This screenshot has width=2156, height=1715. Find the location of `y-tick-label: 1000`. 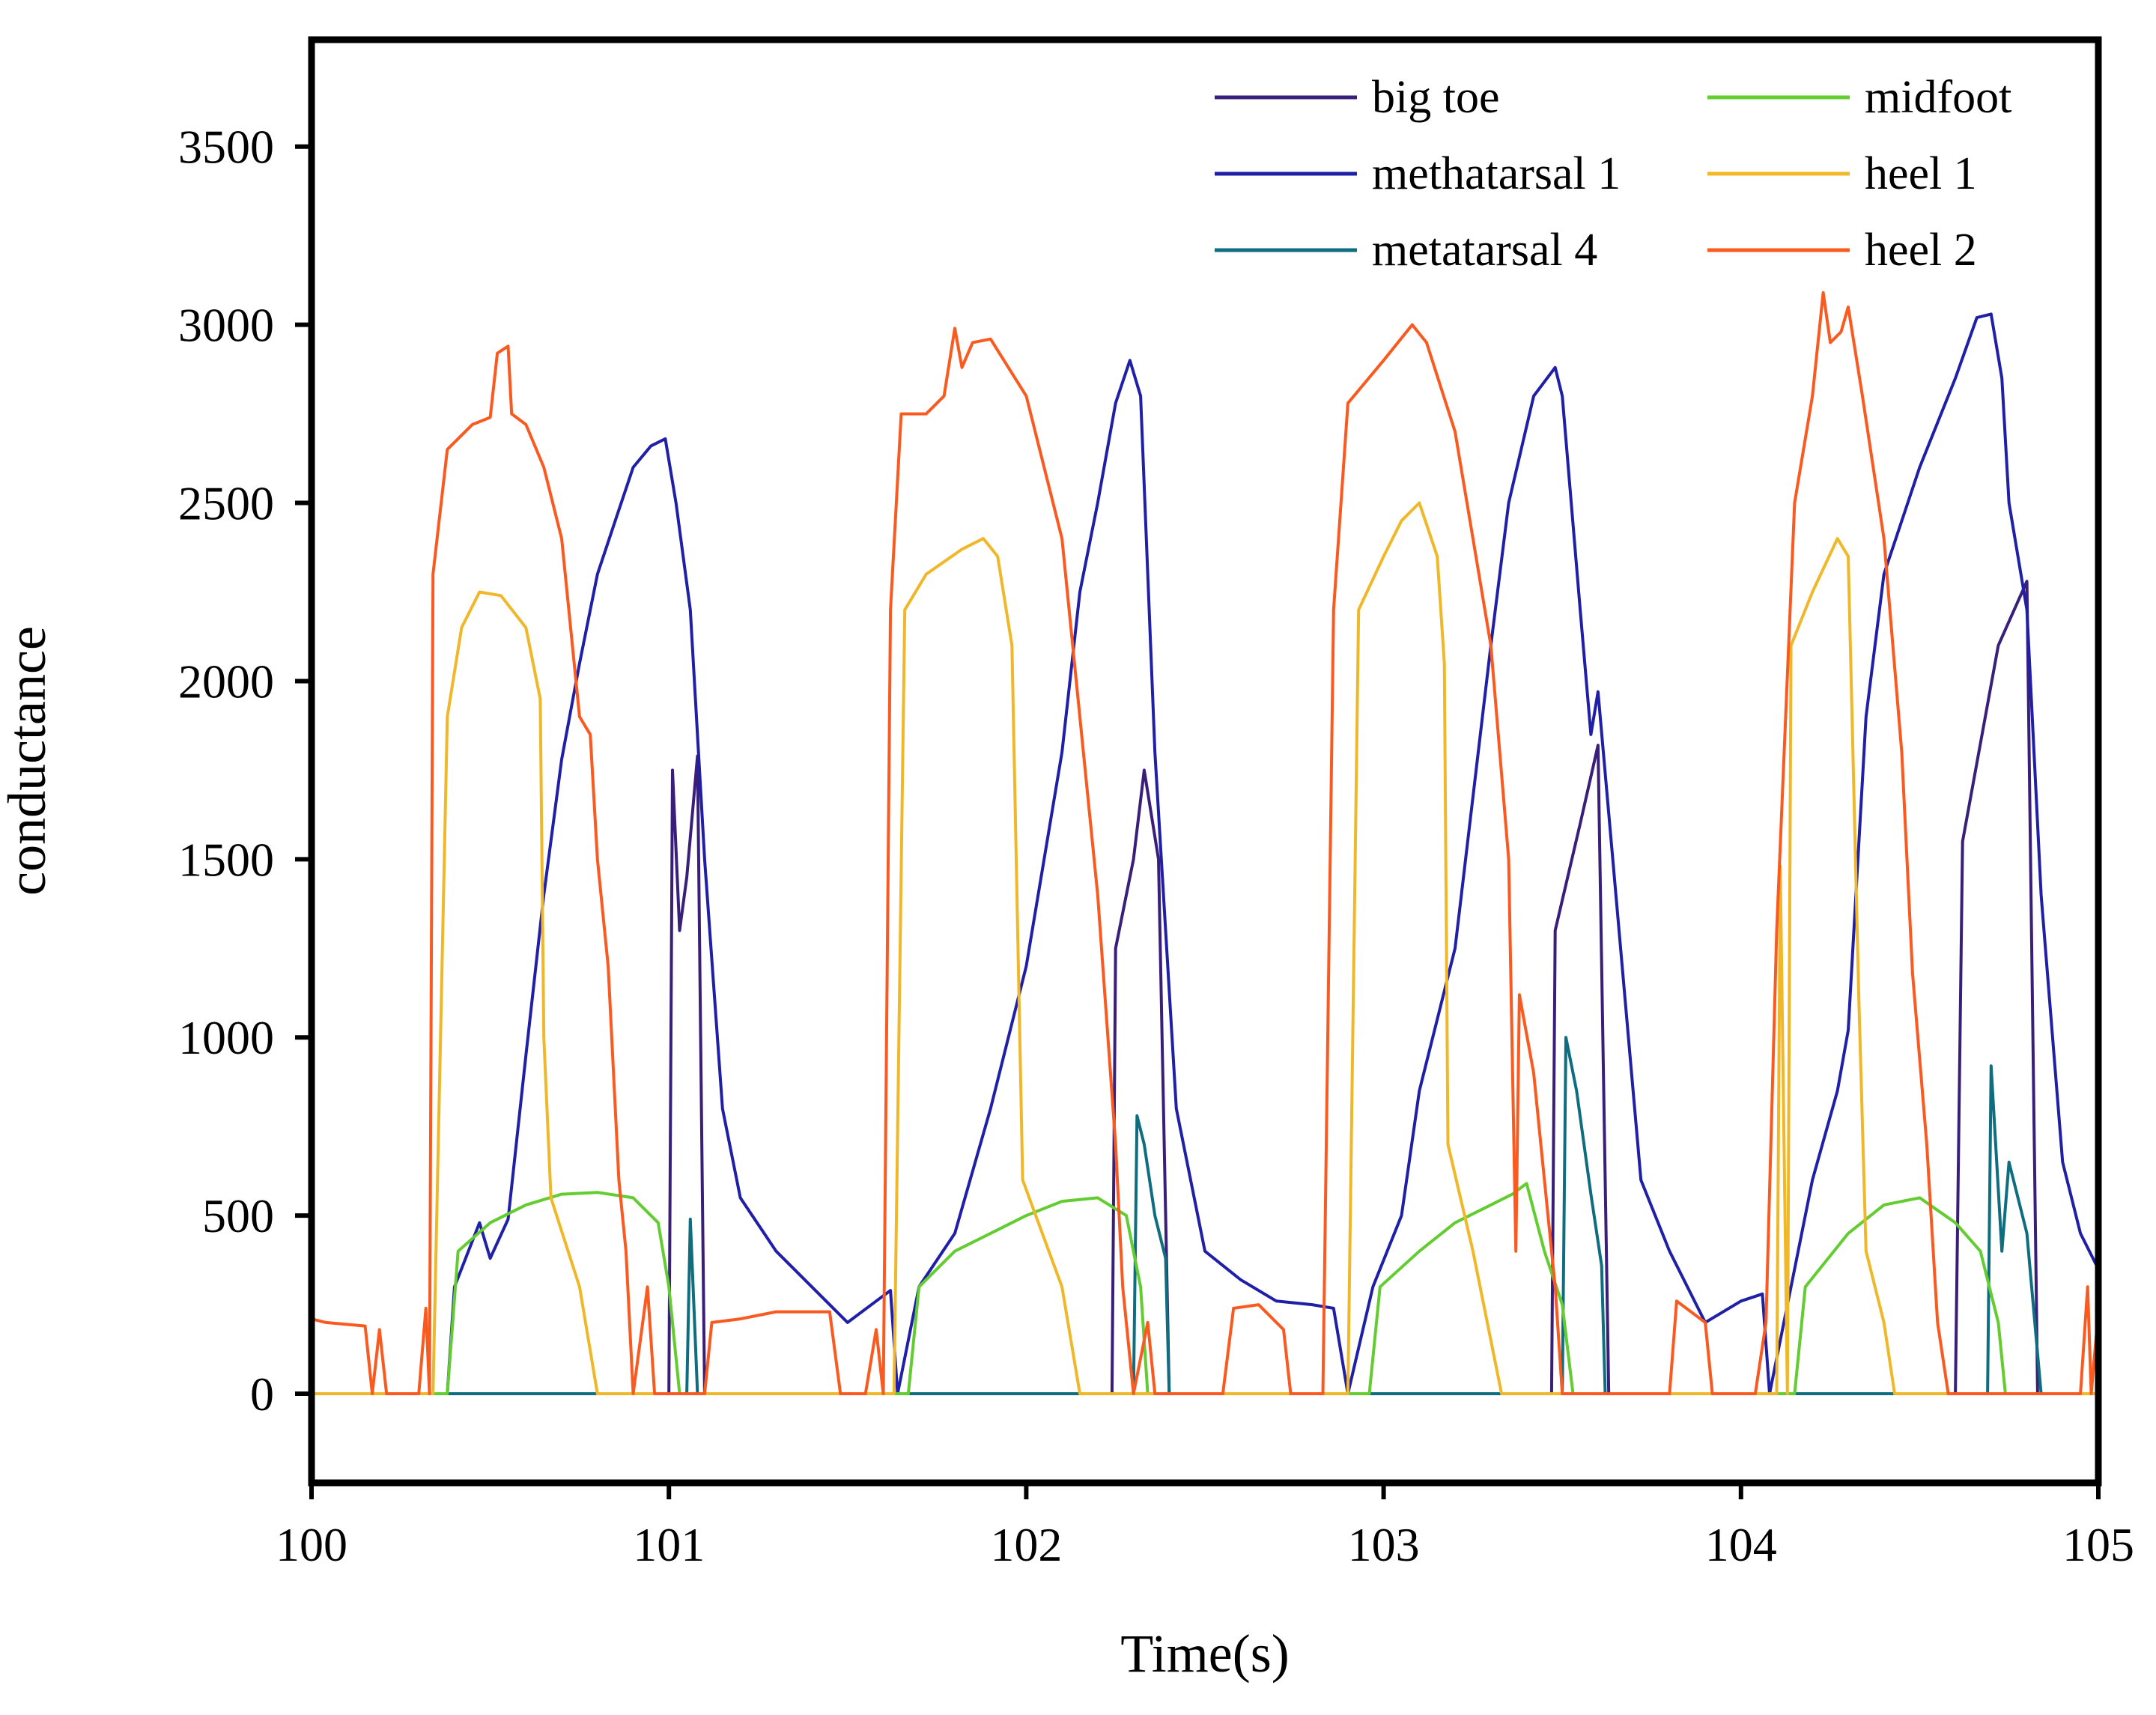

y-tick-label: 1000 is located at coordinates (226, 1037).